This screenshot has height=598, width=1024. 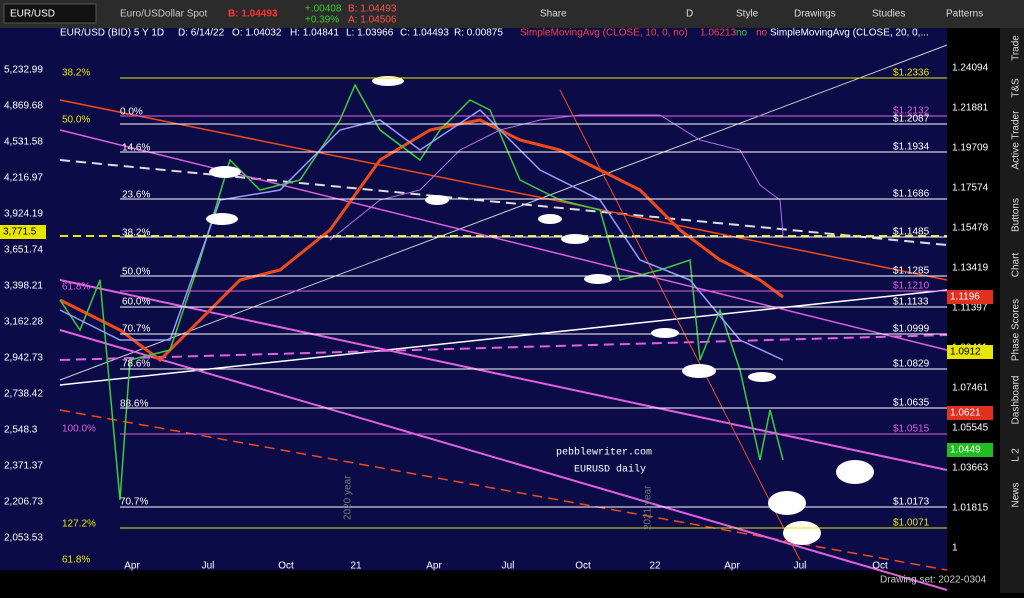 What do you see at coordinates (965, 297) in the screenshot?
I see `price-tag-text: 1.1196` at bounding box center [965, 297].